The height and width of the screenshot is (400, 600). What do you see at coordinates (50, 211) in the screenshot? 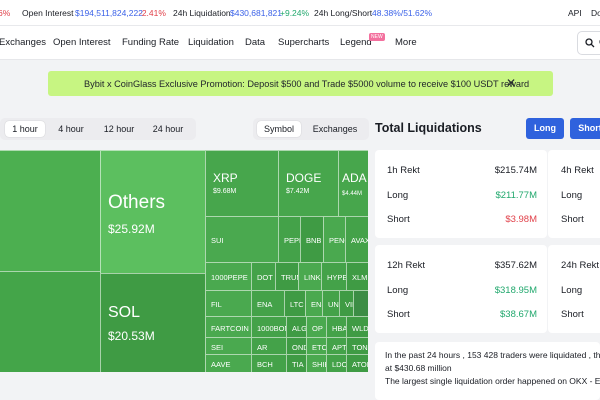
I see `treemap-cell-btc` at bounding box center [50, 211].